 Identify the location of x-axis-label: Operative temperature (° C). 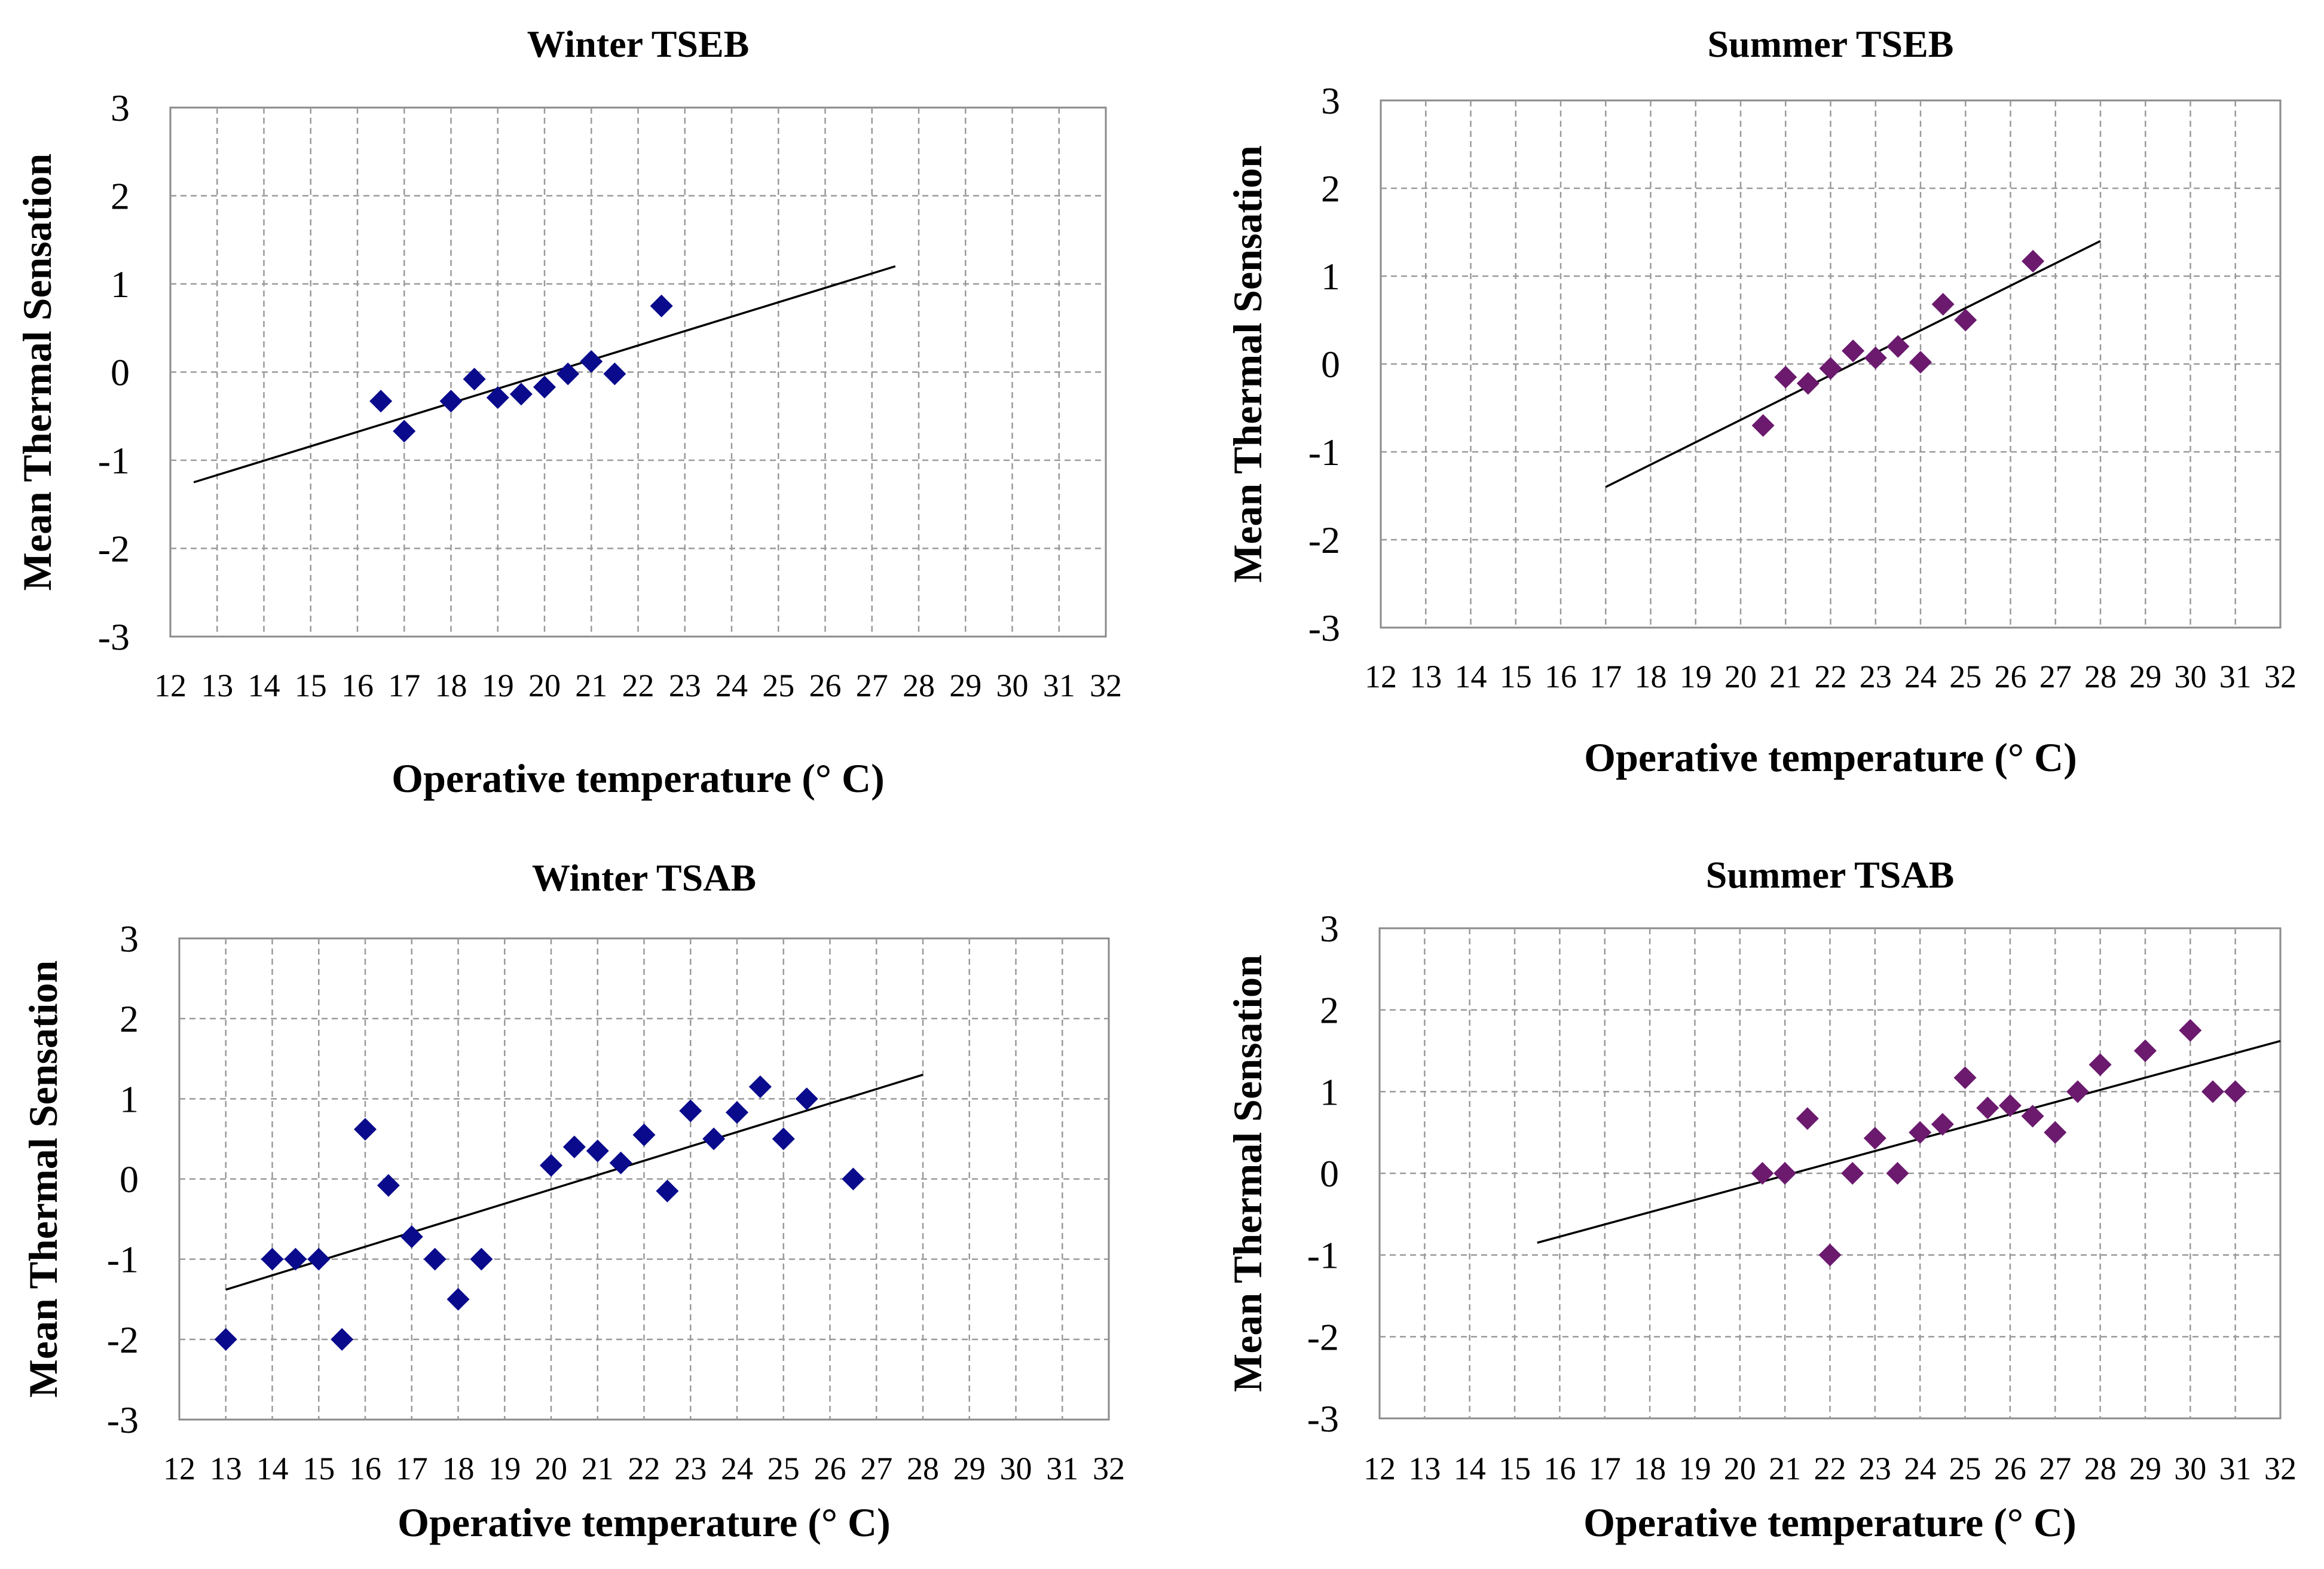
(1831, 757).